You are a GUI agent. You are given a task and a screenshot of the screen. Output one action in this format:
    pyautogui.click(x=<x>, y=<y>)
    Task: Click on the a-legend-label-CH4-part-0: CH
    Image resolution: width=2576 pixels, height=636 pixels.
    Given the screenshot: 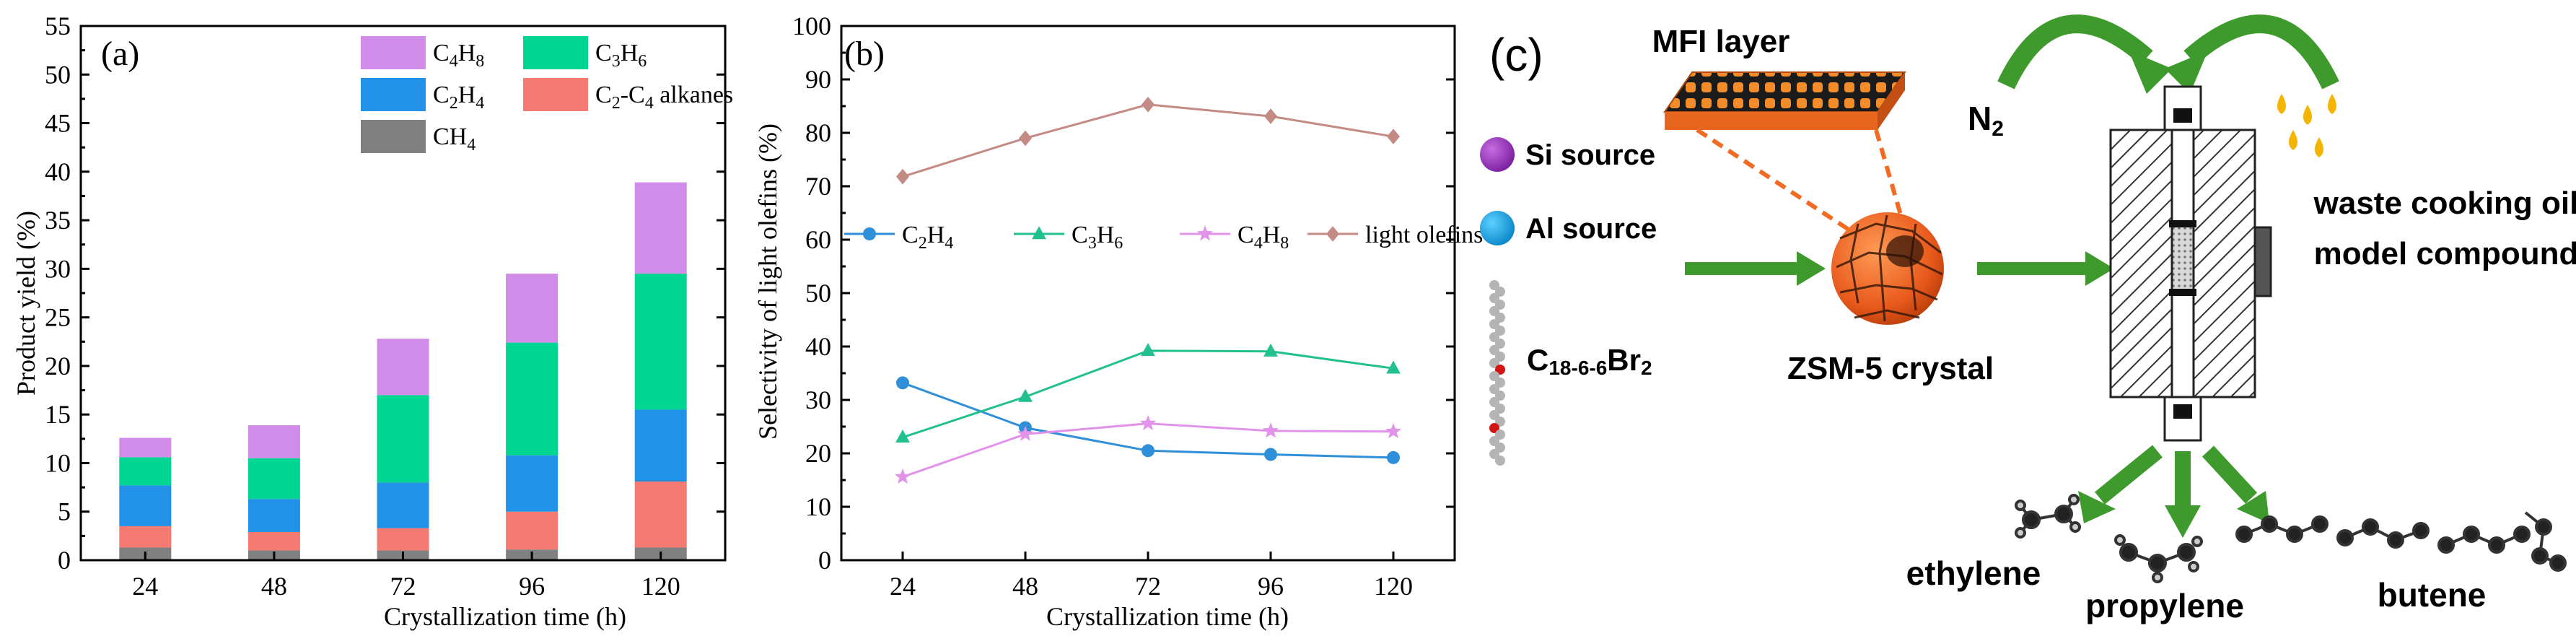 What is the action you would take?
    pyautogui.click(x=450, y=136)
    